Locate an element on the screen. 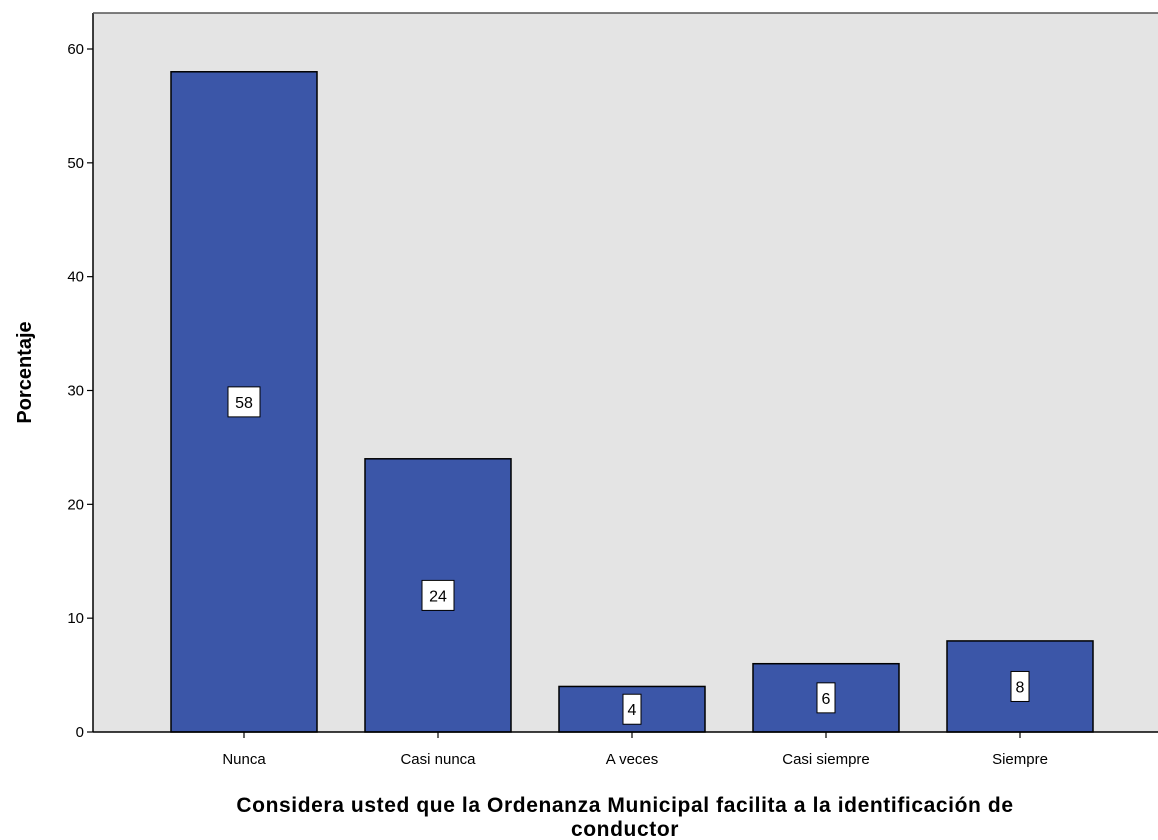 This screenshot has width=1158, height=840. data-label: 4 is located at coordinates (632, 710).